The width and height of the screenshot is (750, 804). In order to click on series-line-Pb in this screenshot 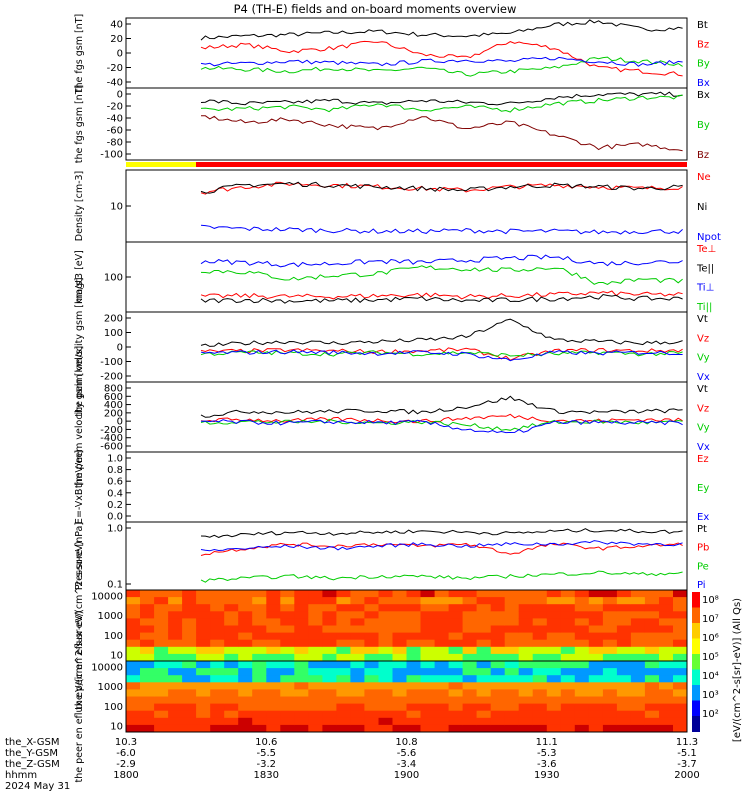, I will do `click(441, 549)`.